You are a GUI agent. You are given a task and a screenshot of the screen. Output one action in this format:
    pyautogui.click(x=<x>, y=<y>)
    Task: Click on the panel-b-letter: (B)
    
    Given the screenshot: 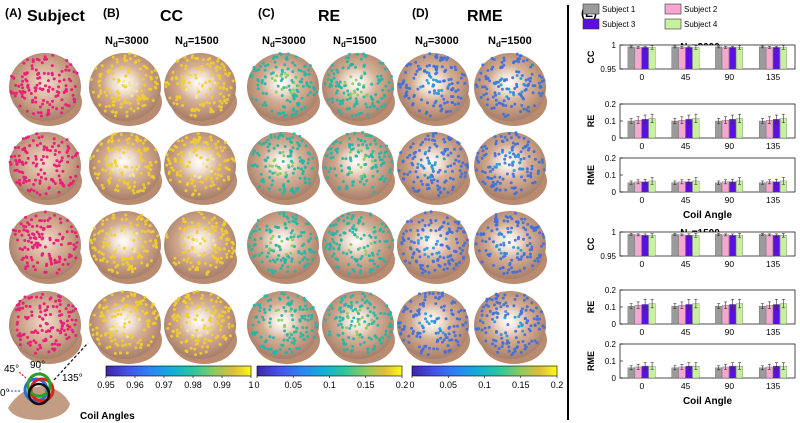 What is the action you would take?
    pyautogui.click(x=111, y=13)
    